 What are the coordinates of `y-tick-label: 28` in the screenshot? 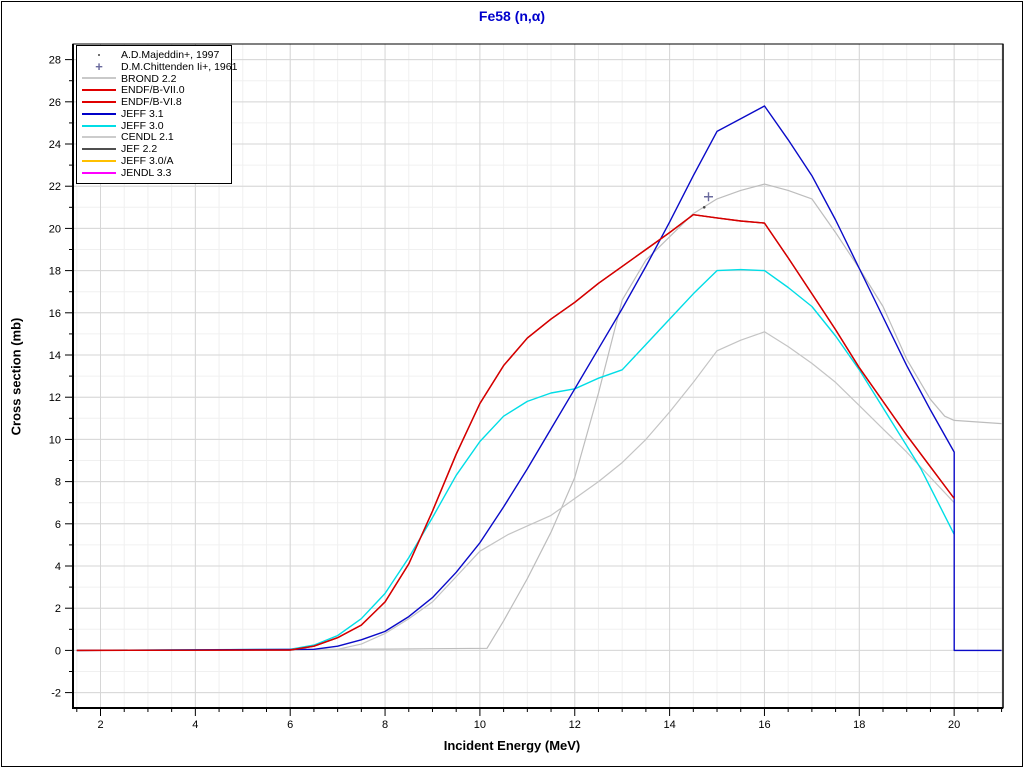 It's located at (55, 61).